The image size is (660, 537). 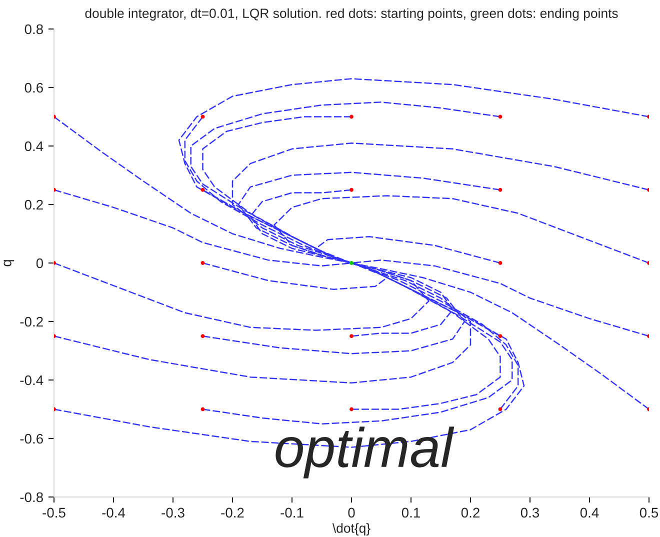 What do you see at coordinates (33, 29) in the screenshot?
I see `y-tick-label: 0.8` at bounding box center [33, 29].